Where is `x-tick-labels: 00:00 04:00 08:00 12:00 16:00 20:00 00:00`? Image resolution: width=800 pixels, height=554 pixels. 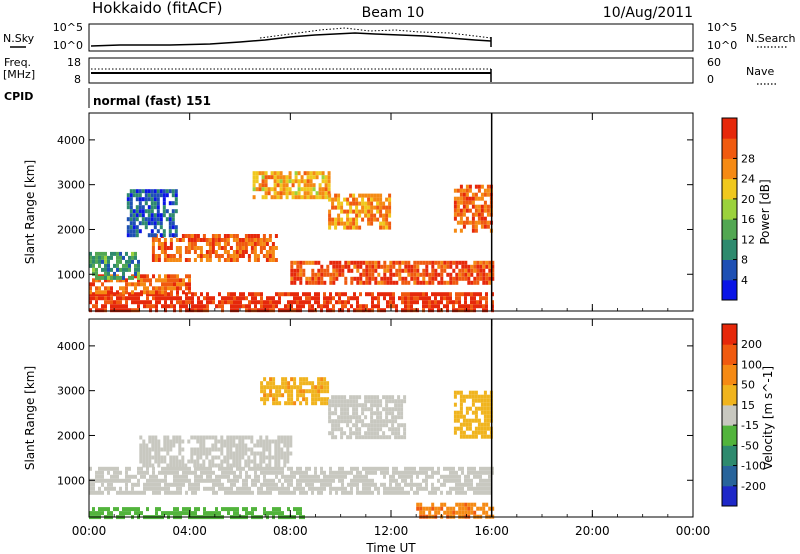
x-tick-labels: 00:00 04:00 08:00 12:00 16:00 20:00 00:00 is located at coordinates (391, 531).